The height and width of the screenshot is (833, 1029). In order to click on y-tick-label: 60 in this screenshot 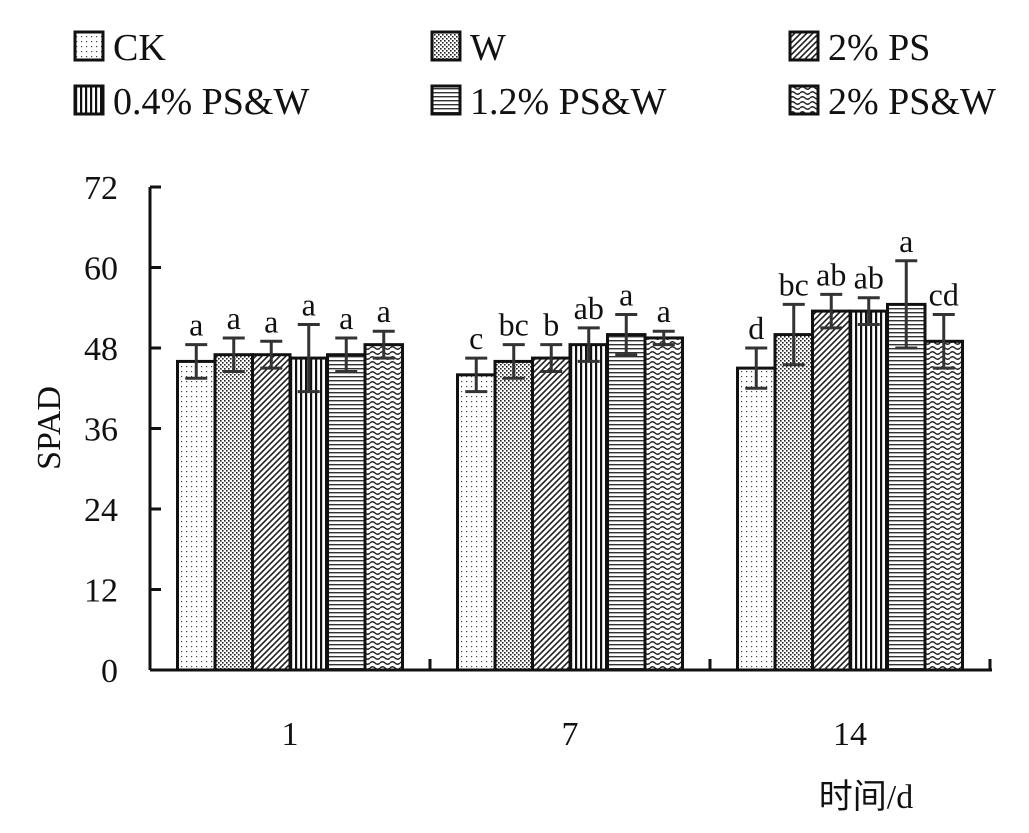, I will do `click(101, 269)`.